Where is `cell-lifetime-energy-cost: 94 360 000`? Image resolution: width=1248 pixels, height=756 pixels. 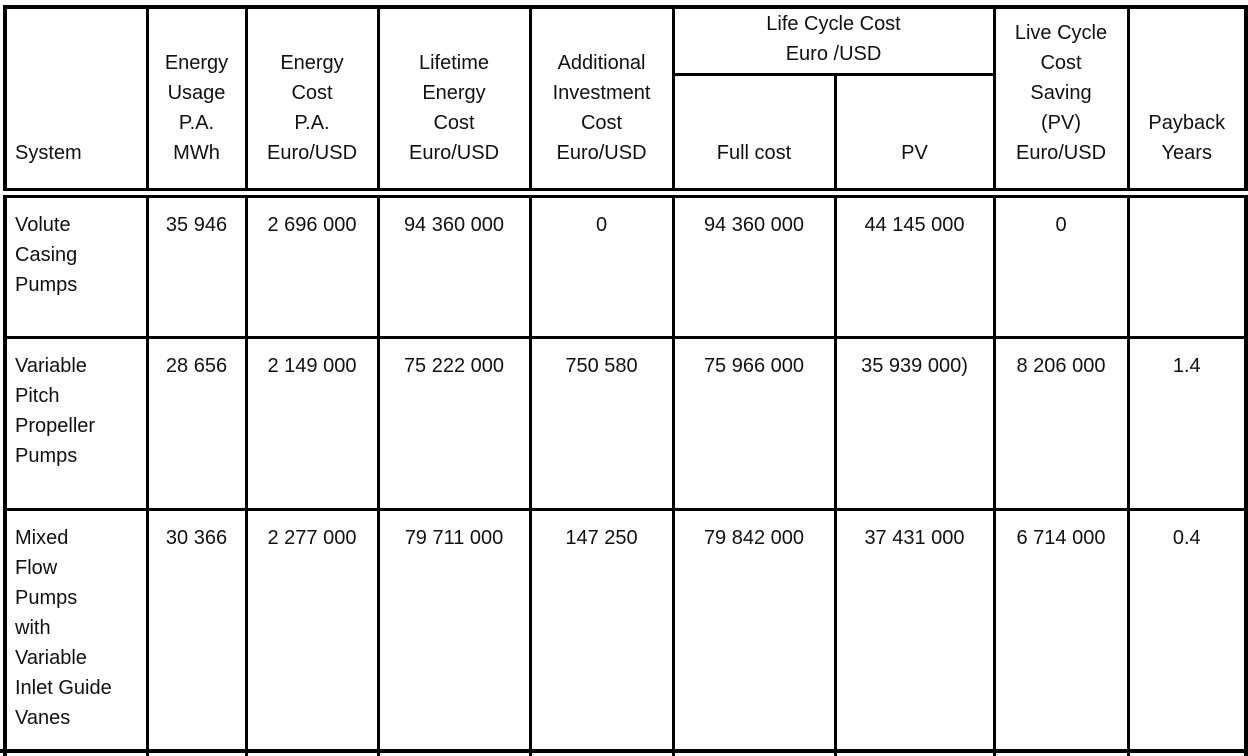
cell-lifetime-energy-cost: 94 360 000 is located at coordinates (454, 265).